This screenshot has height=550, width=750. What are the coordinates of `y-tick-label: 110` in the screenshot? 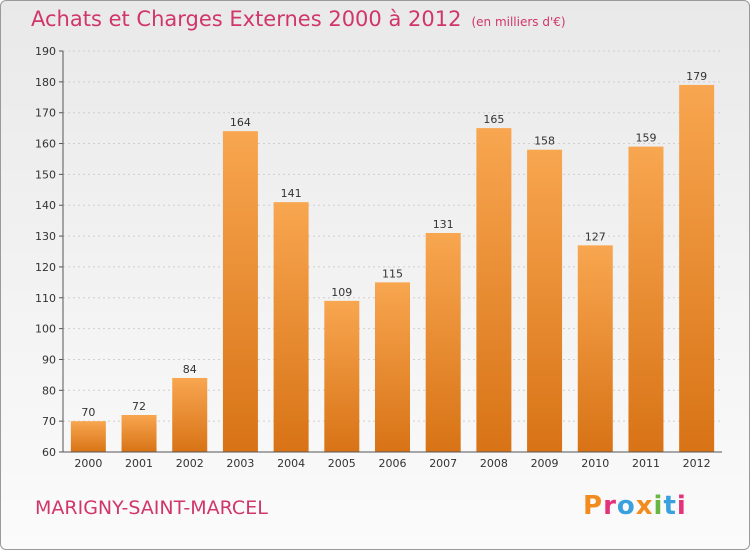 It's located at (45, 298).